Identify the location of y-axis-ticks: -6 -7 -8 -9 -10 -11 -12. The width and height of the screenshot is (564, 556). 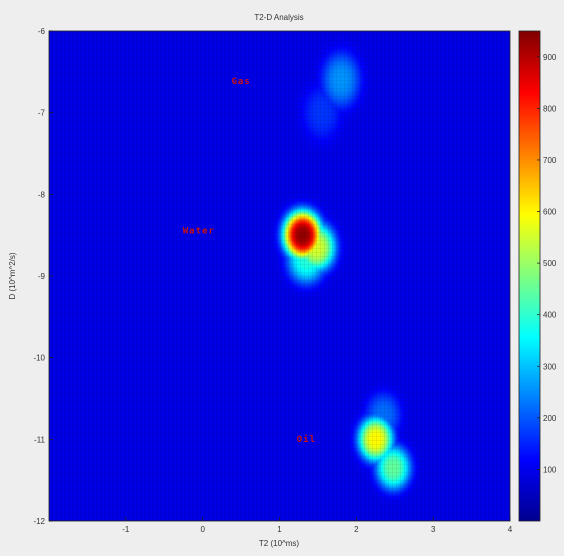
(43, 276).